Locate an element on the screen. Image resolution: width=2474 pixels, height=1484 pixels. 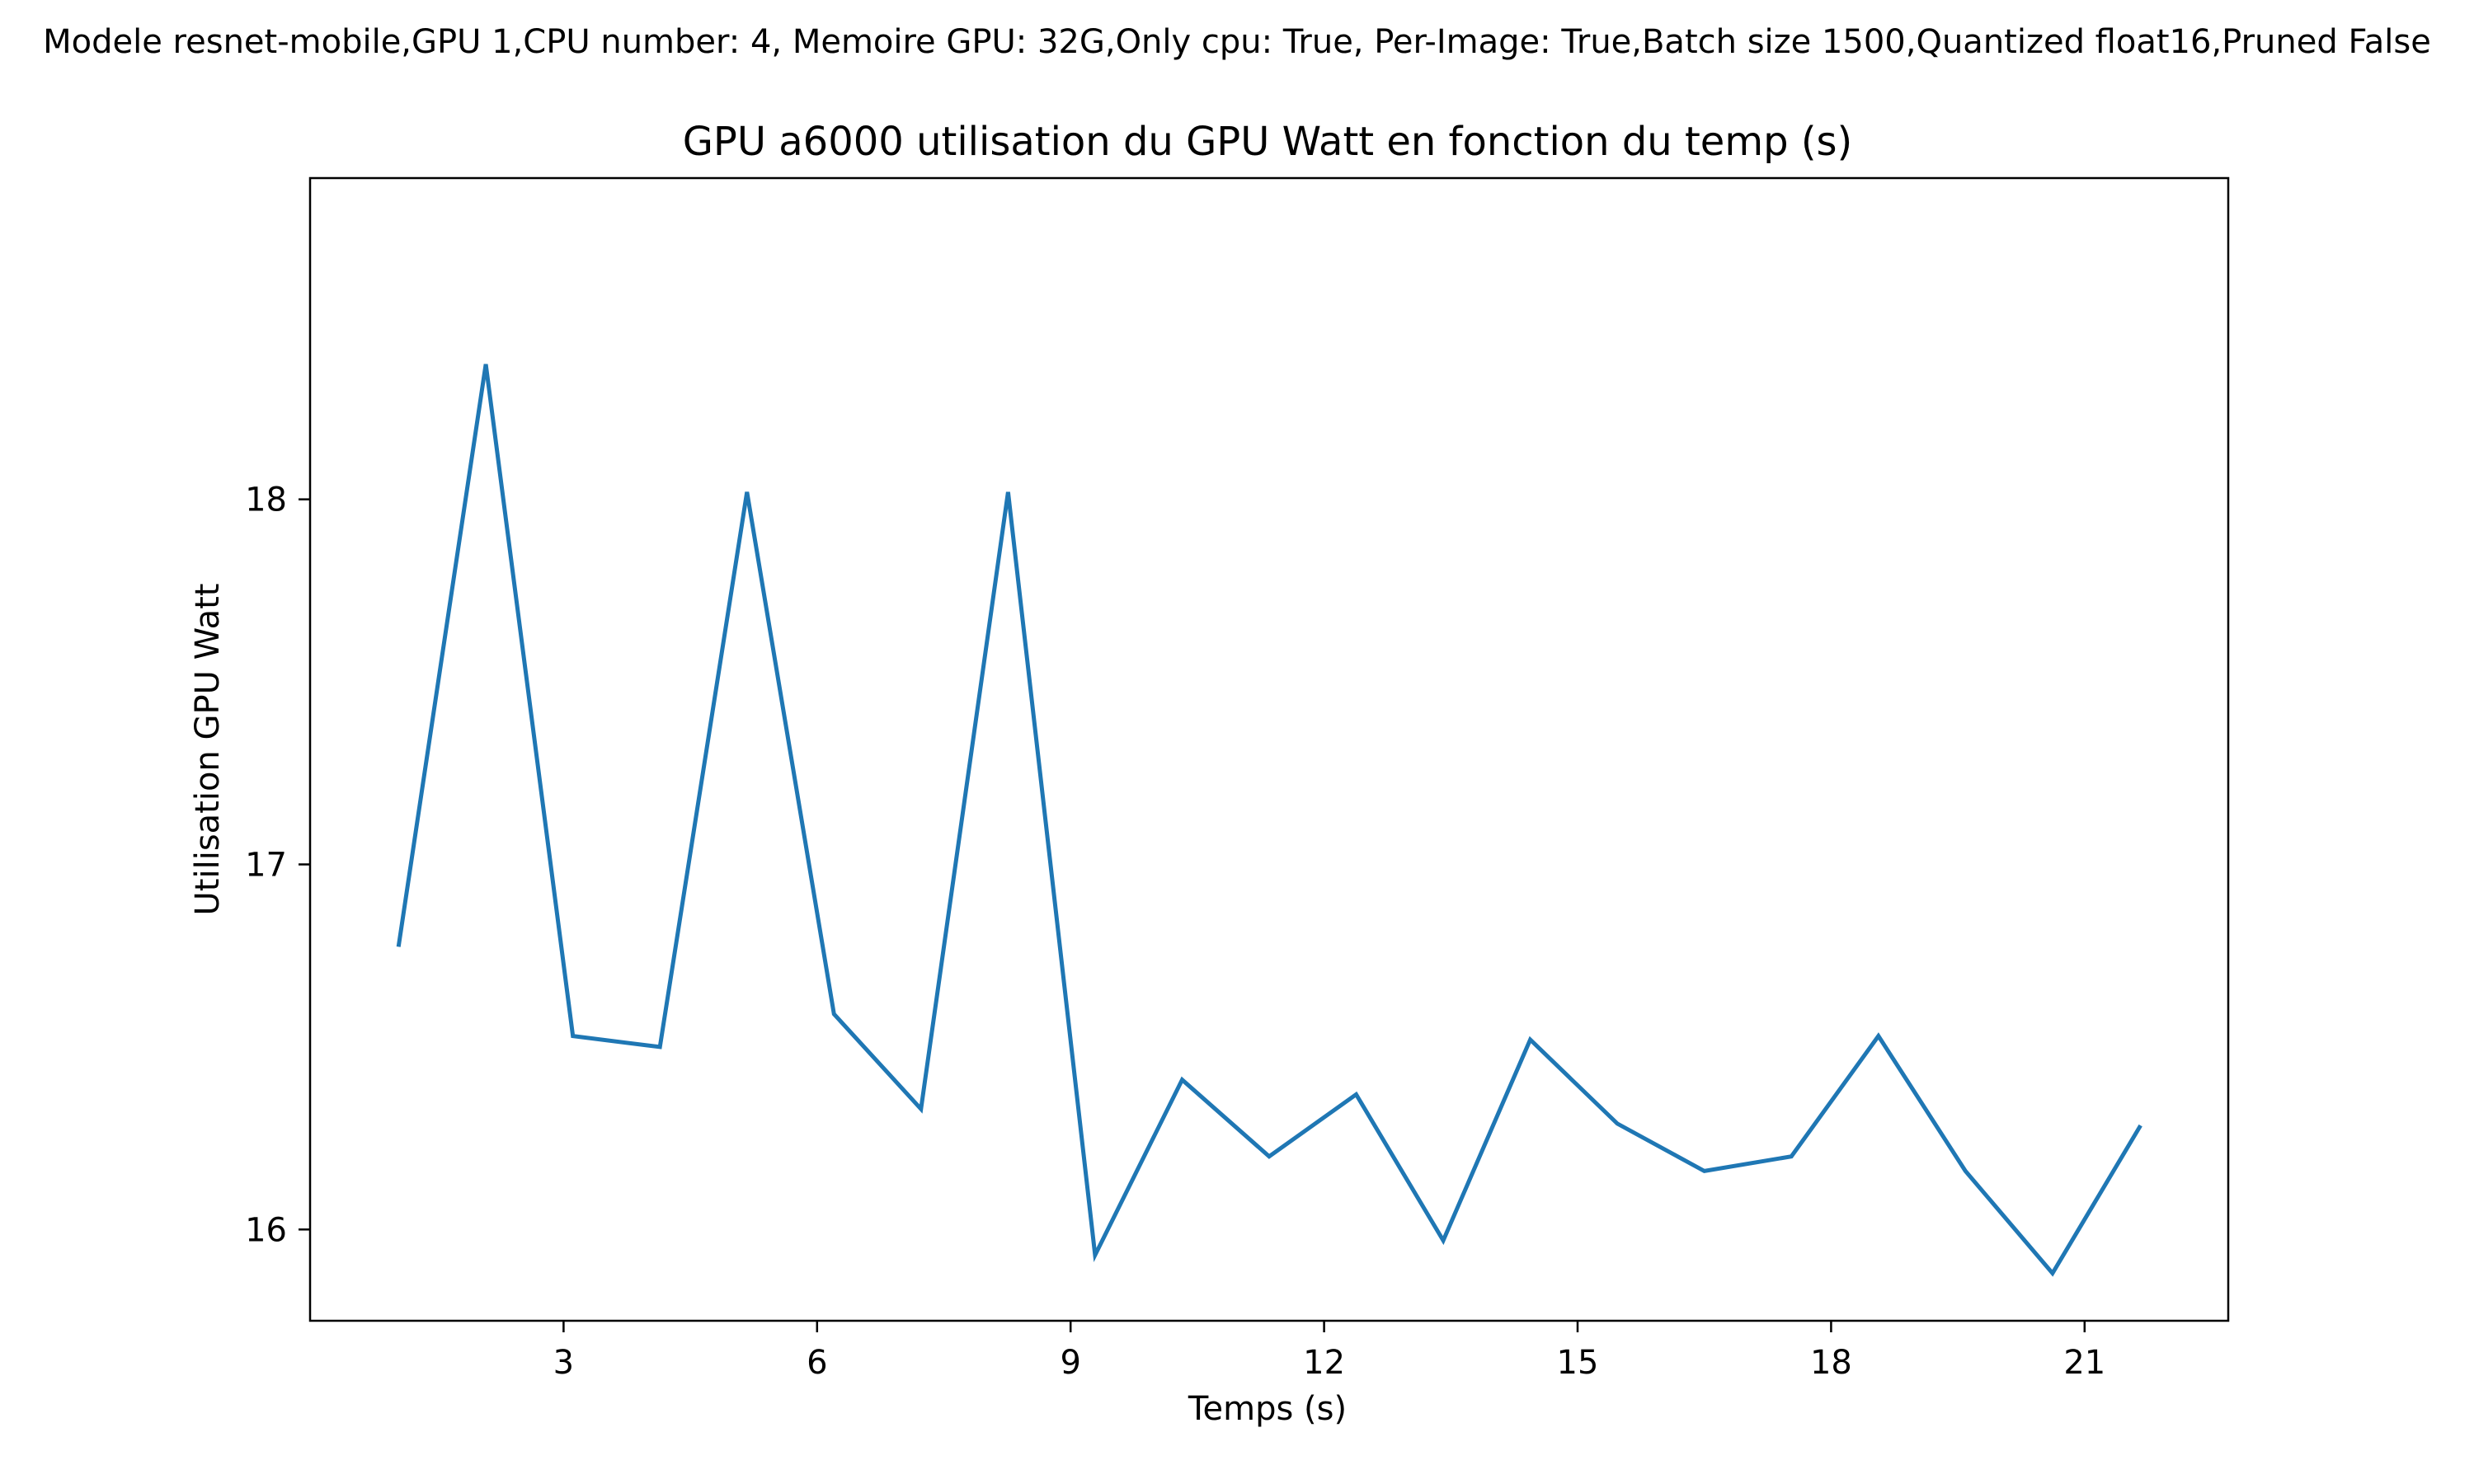
y-axis-label: Utilisation GPU Watt is located at coordinates (208, 750).